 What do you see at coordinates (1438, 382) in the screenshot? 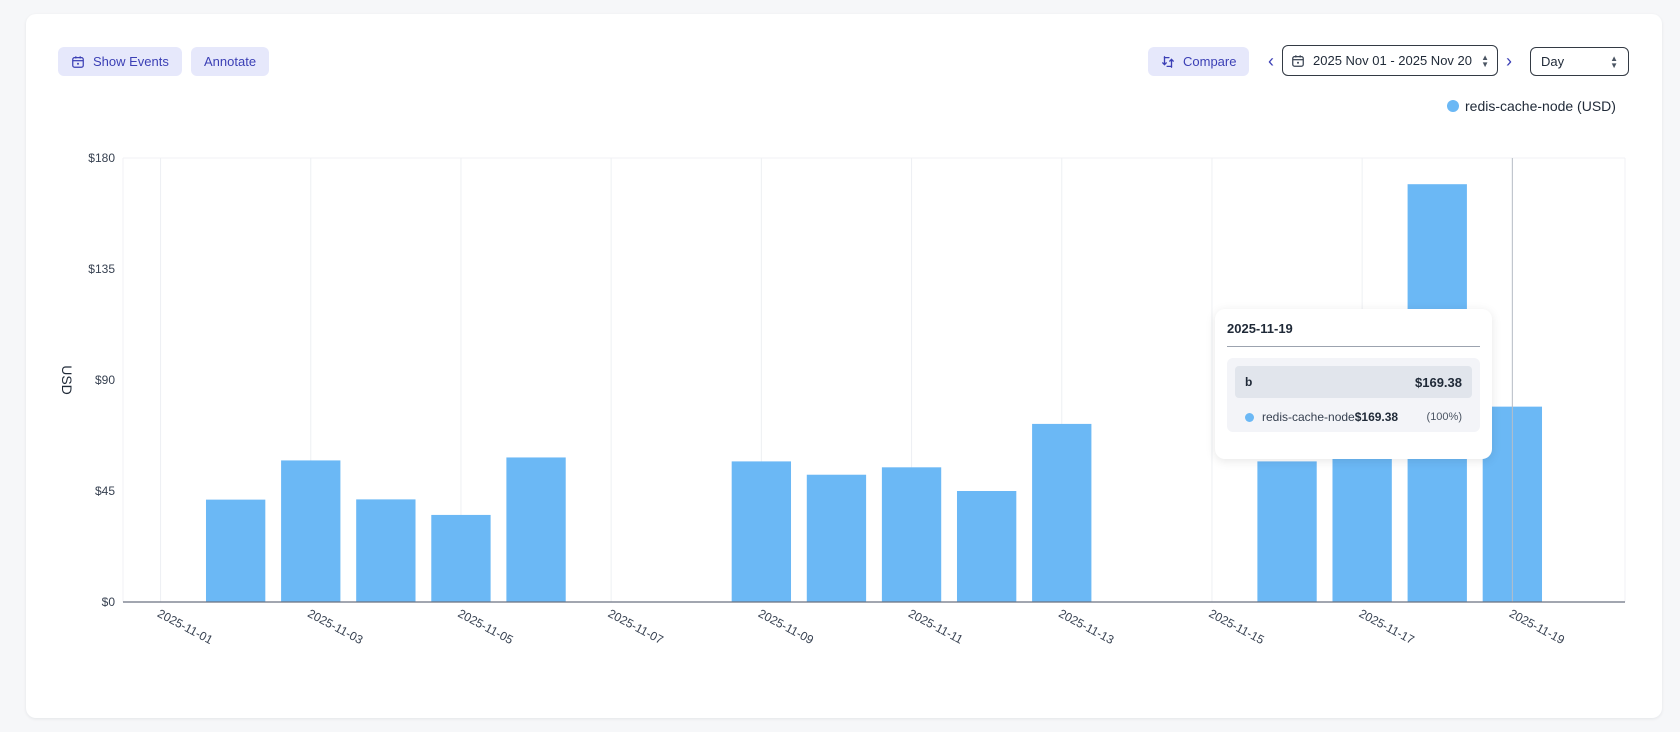
I see `tooltip-group-value: $169.38` at bounding box center [1438, 382].